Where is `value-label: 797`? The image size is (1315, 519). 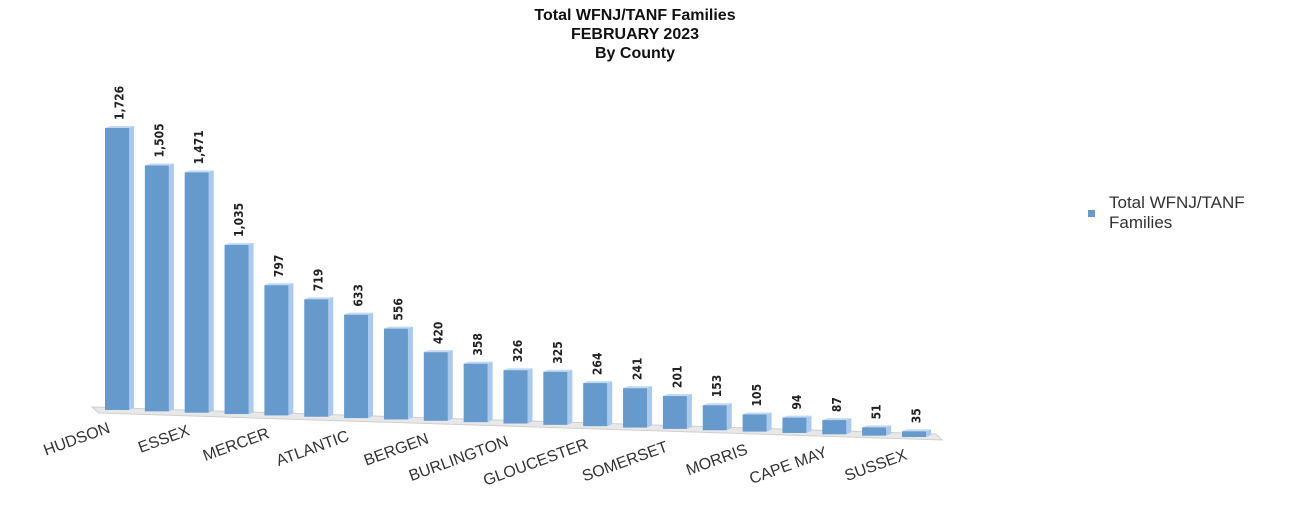 value-label: 797 is located at coordinates (279, 266).